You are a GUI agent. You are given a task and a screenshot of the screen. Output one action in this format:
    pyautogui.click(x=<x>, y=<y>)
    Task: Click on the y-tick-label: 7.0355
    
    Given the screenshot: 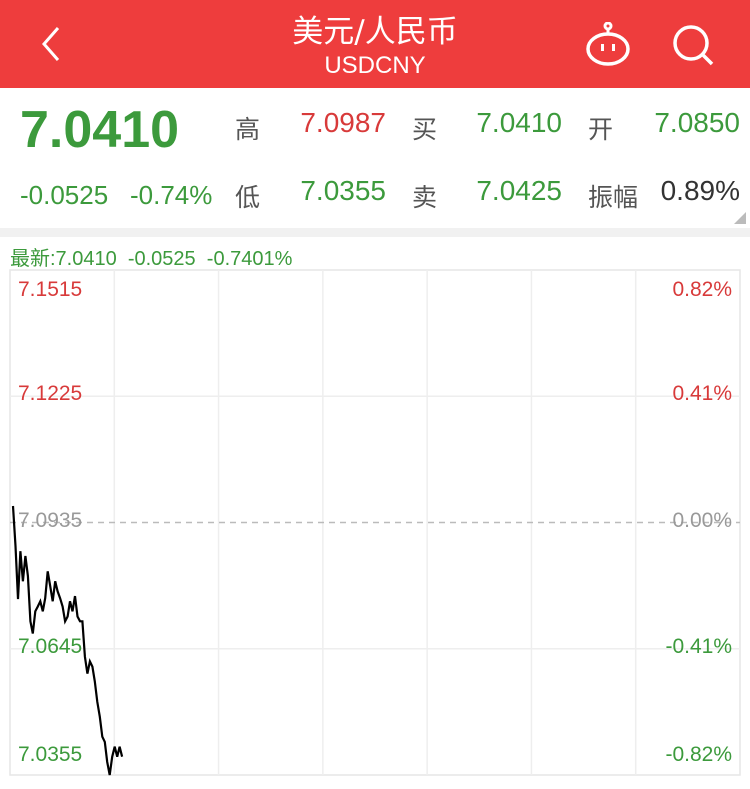 What is the action you would take?
    pyautogui.click(x=50, y=754)
    